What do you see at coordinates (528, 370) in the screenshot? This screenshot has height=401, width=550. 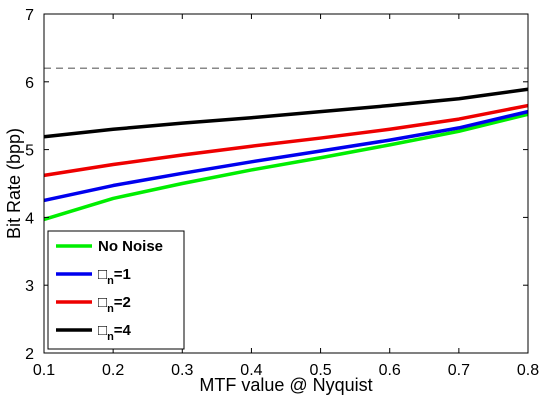 I see `x-tick-label: 0.8` at bounding box center [528, 370].